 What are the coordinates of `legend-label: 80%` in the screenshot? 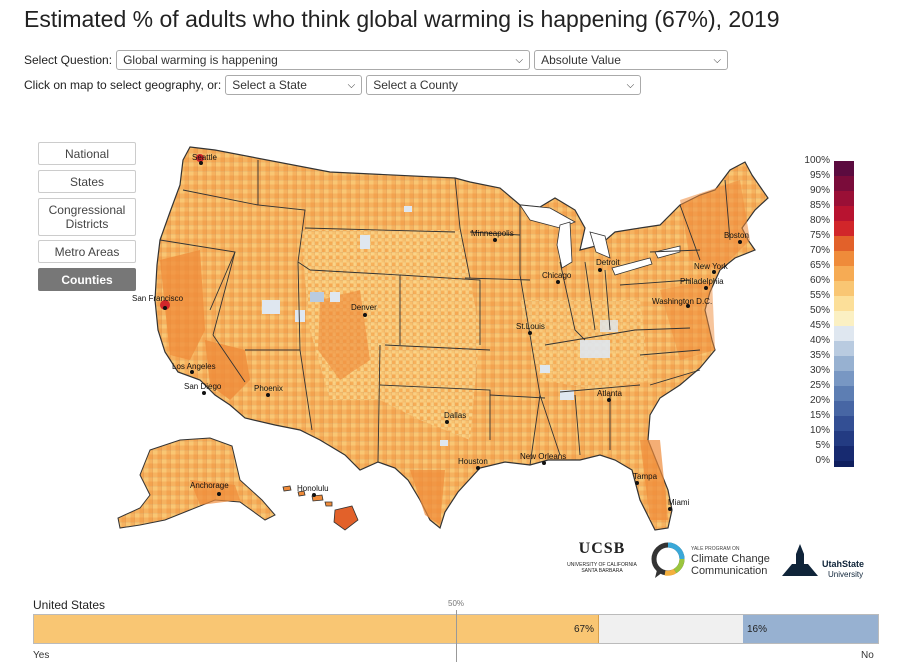 It's located at (819, 220).